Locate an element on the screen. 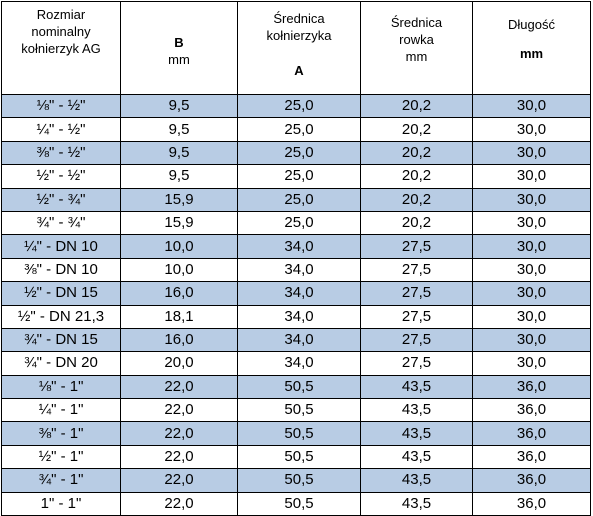 This screenshot has width=593, height=516. table-row: ¾" - DN 15 16,0 34,0 27,5 30,0 is located at coordinates (296, 340).